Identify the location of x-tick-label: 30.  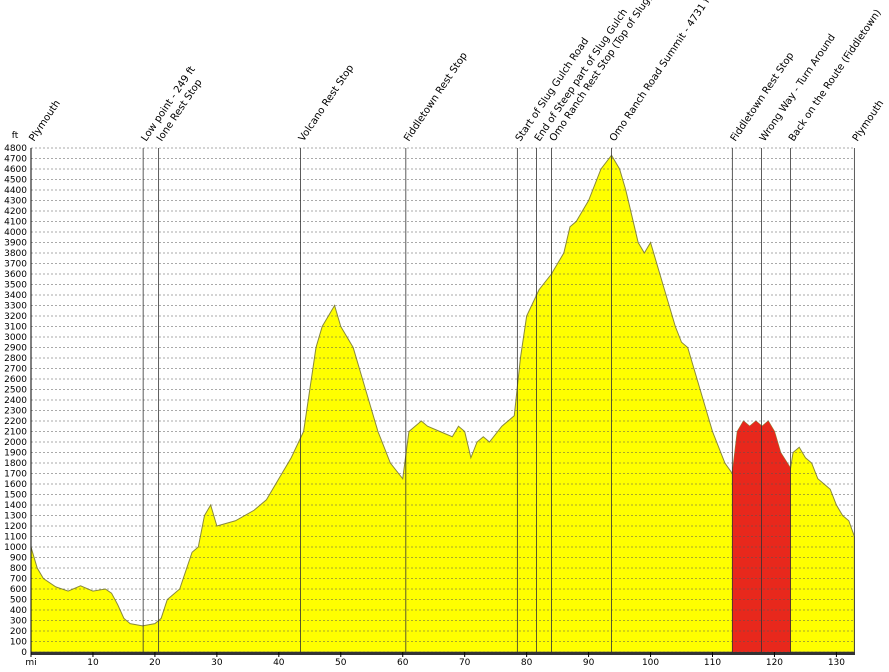
(217, 663).